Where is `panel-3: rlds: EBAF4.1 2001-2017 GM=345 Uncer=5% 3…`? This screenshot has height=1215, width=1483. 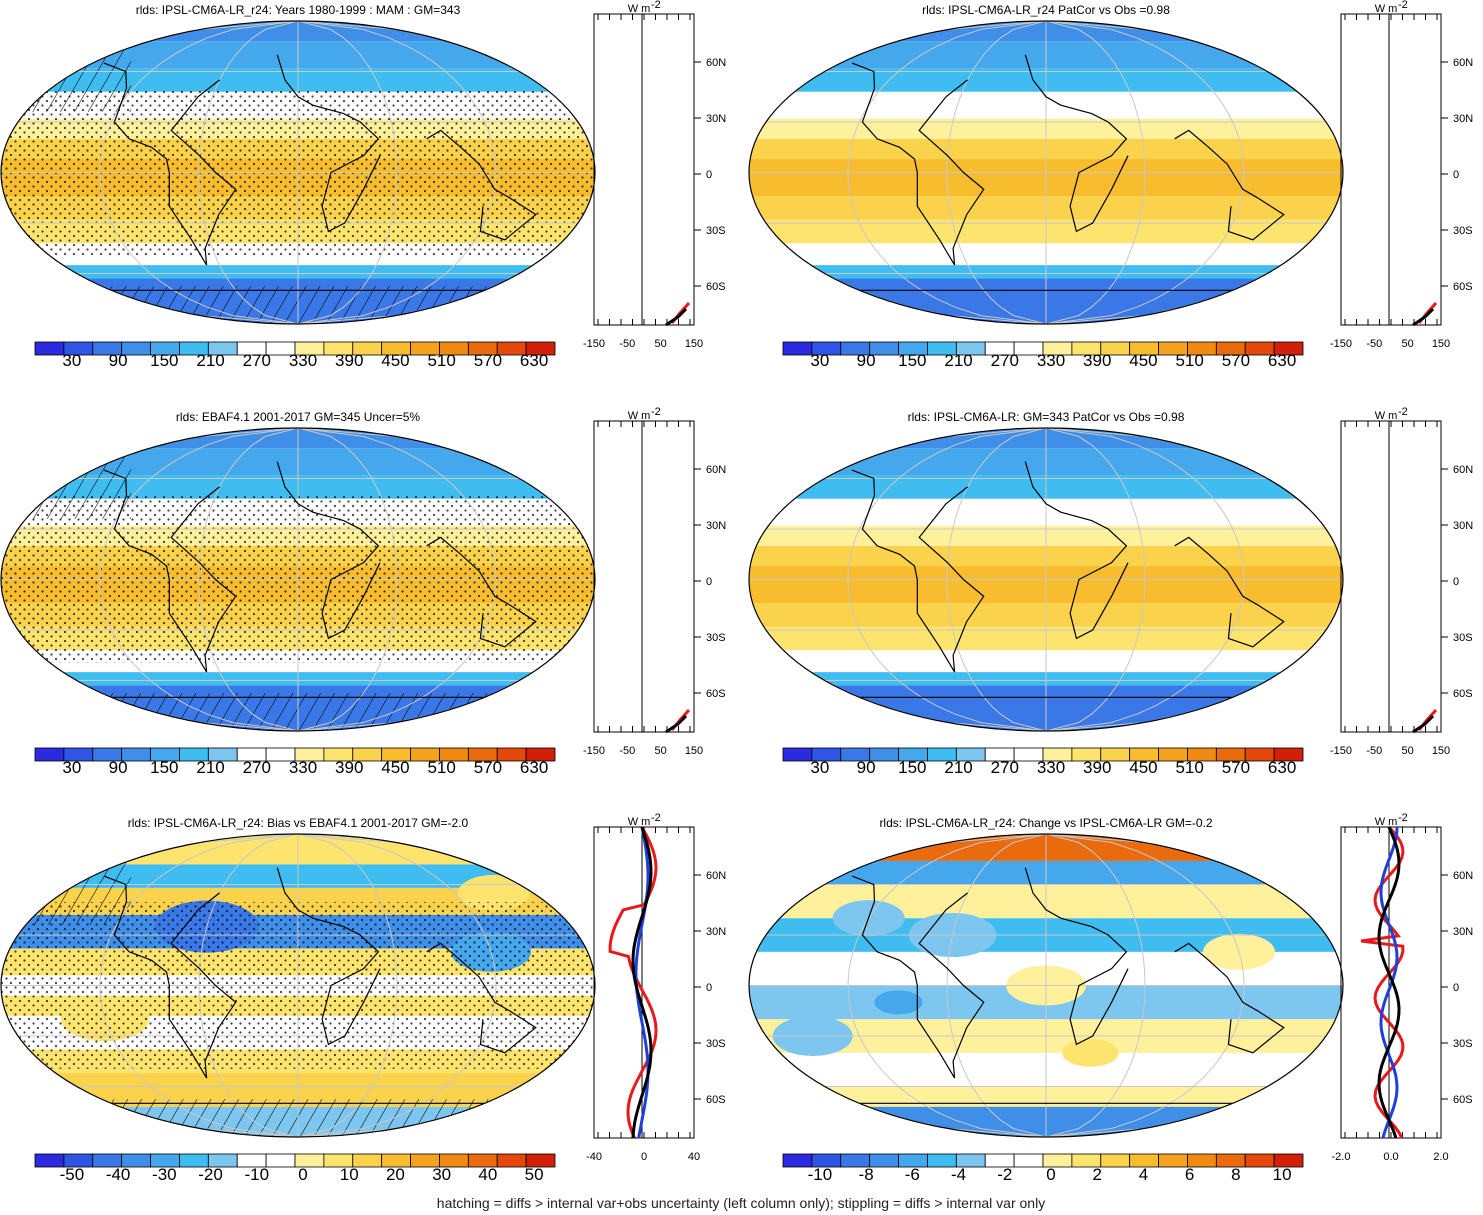
panel-3: rlds: EBAF4.1 2001-2017 GM=345 Uncer=5% 3… is located at coordinates (363, 591).